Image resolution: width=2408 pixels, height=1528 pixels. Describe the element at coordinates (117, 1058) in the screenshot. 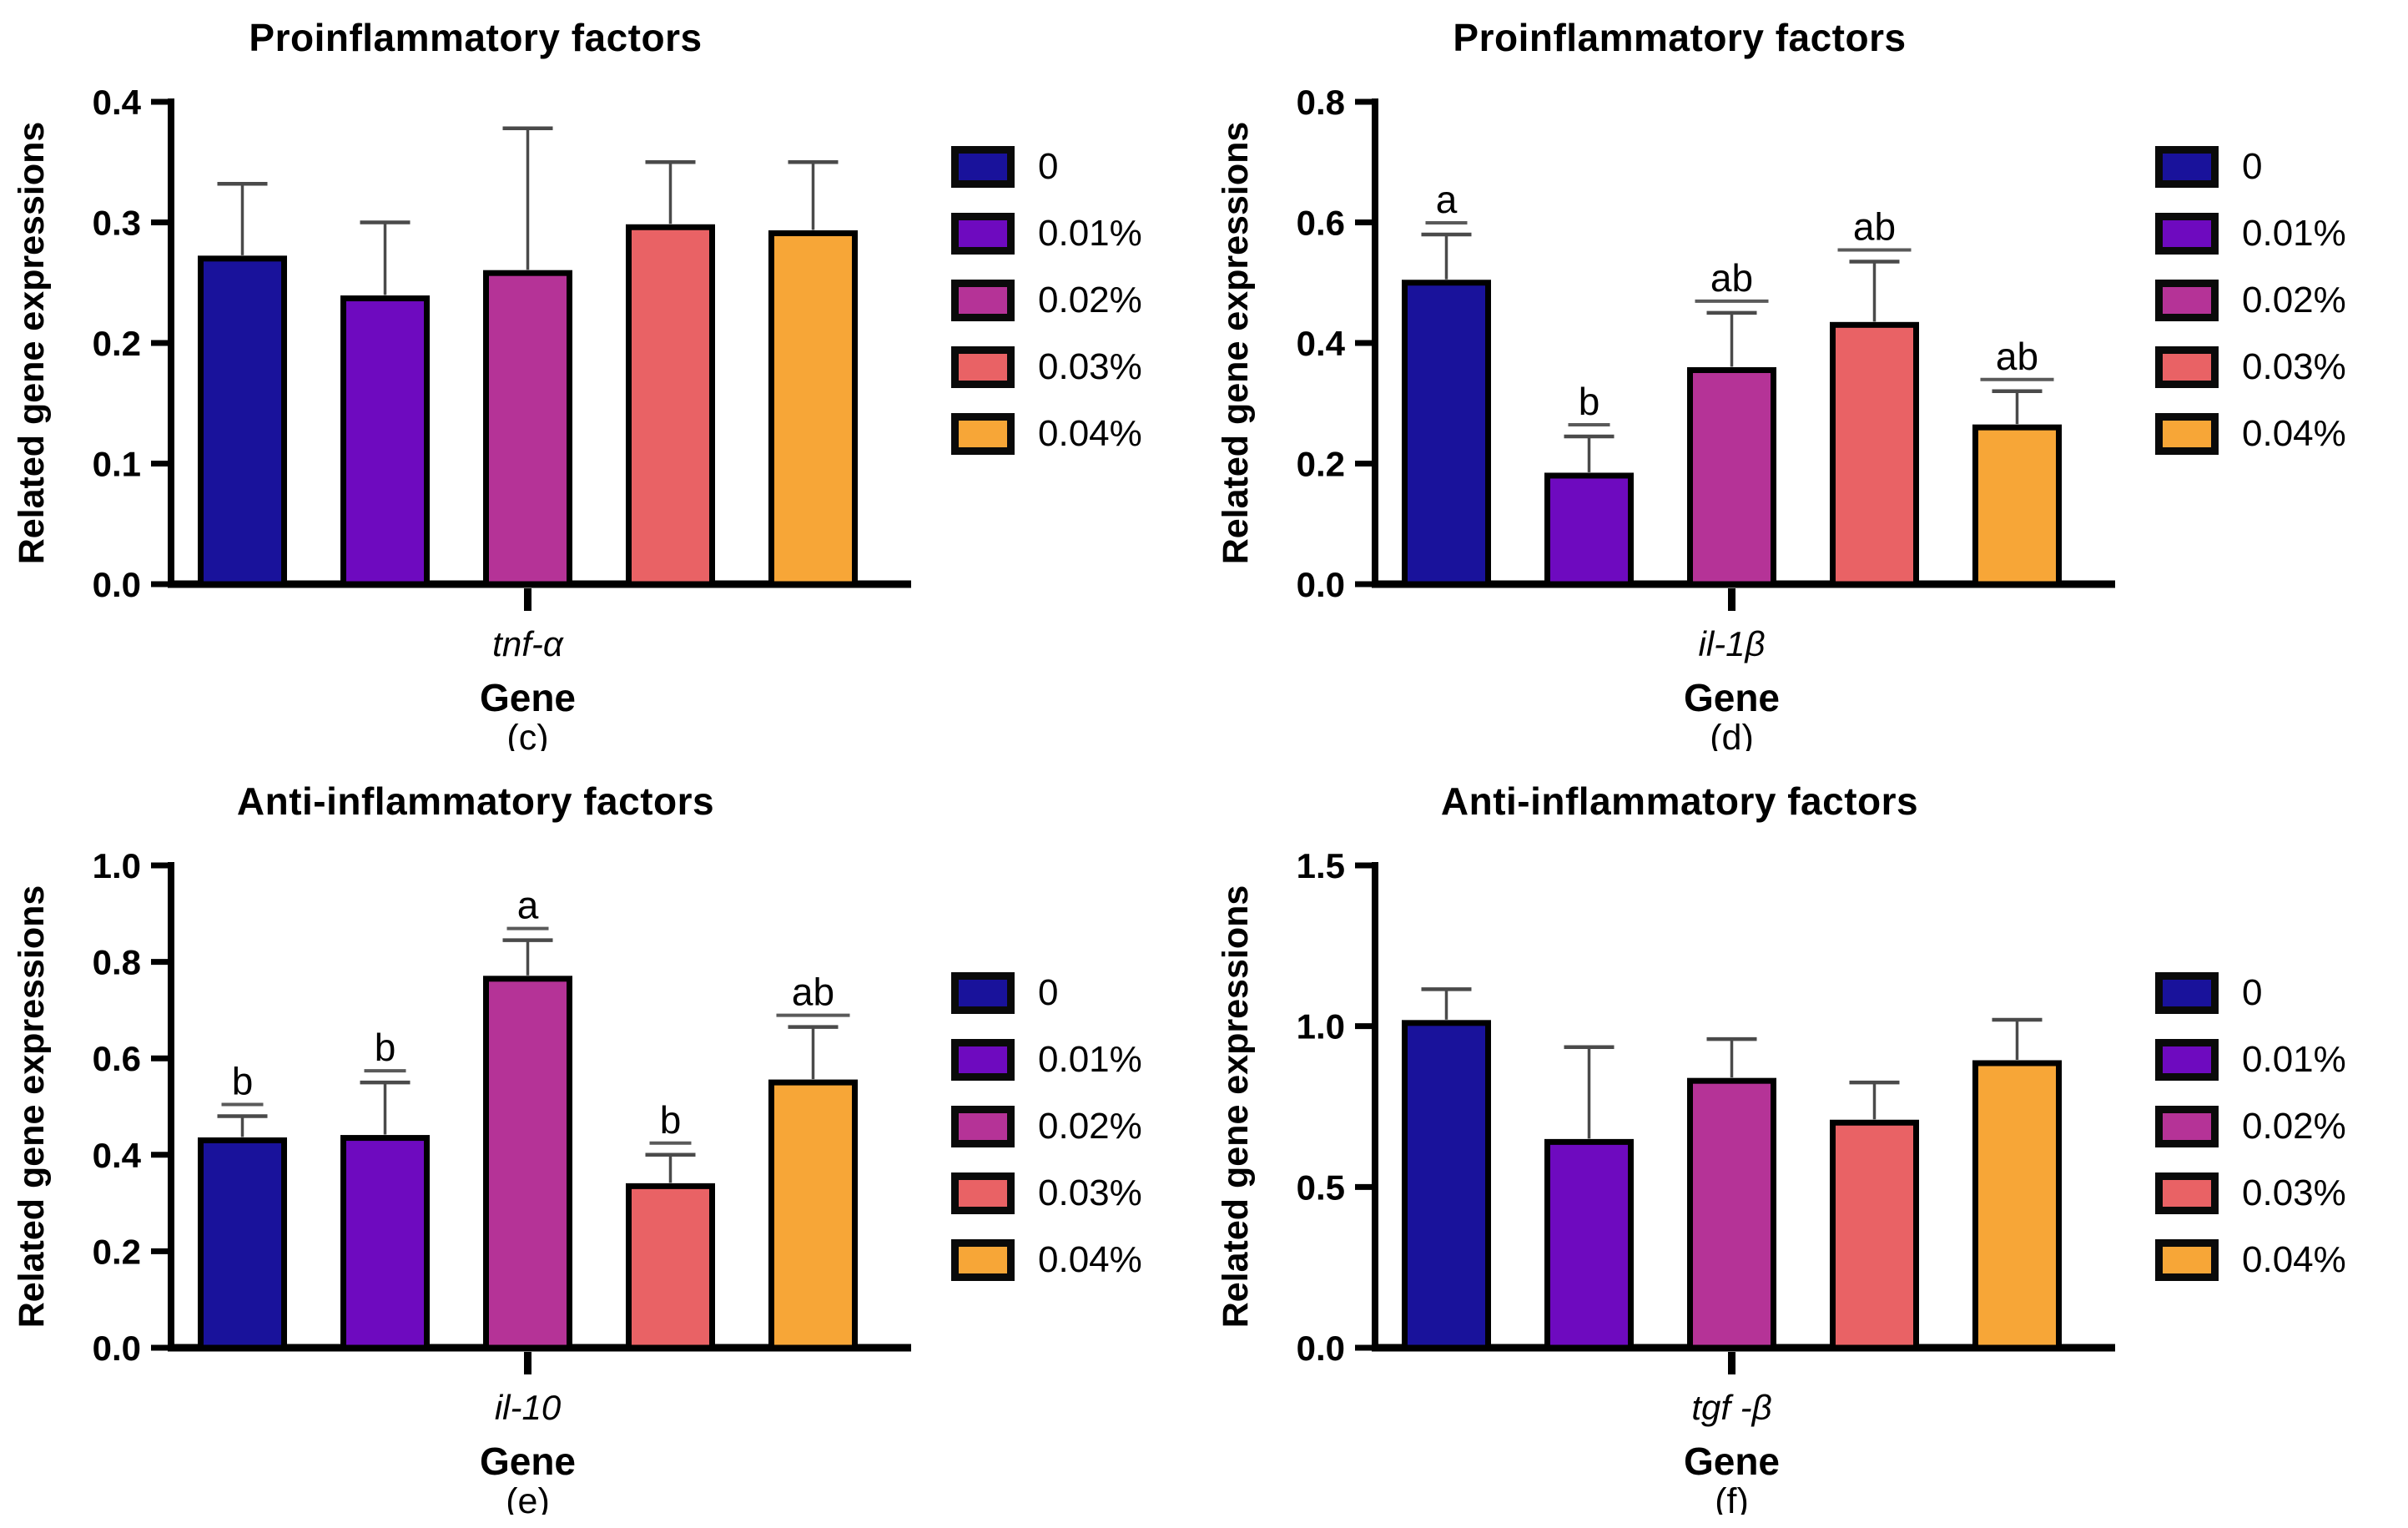

I see `y-tick-label: 0.6` at that location.